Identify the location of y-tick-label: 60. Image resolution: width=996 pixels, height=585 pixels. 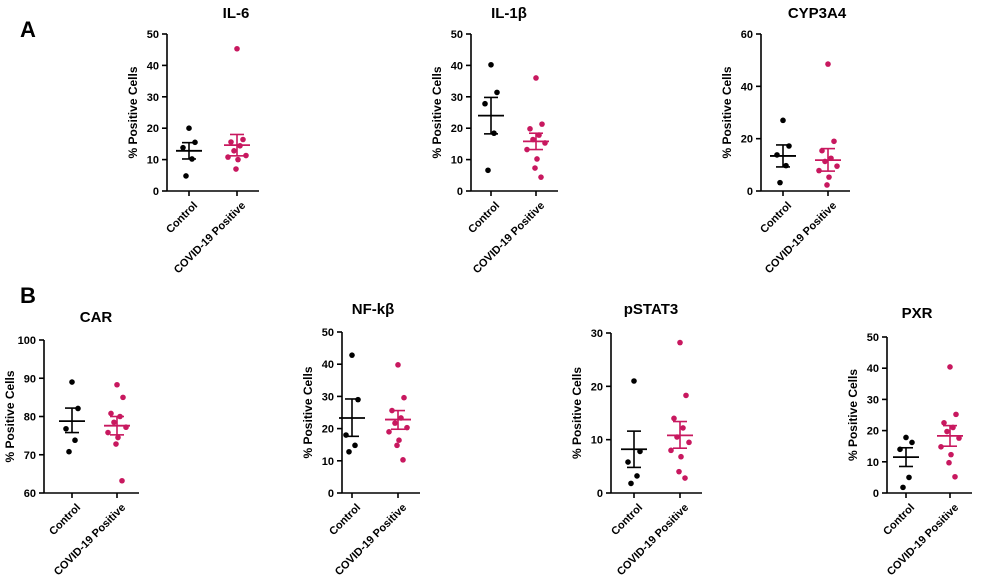
(747, 35).